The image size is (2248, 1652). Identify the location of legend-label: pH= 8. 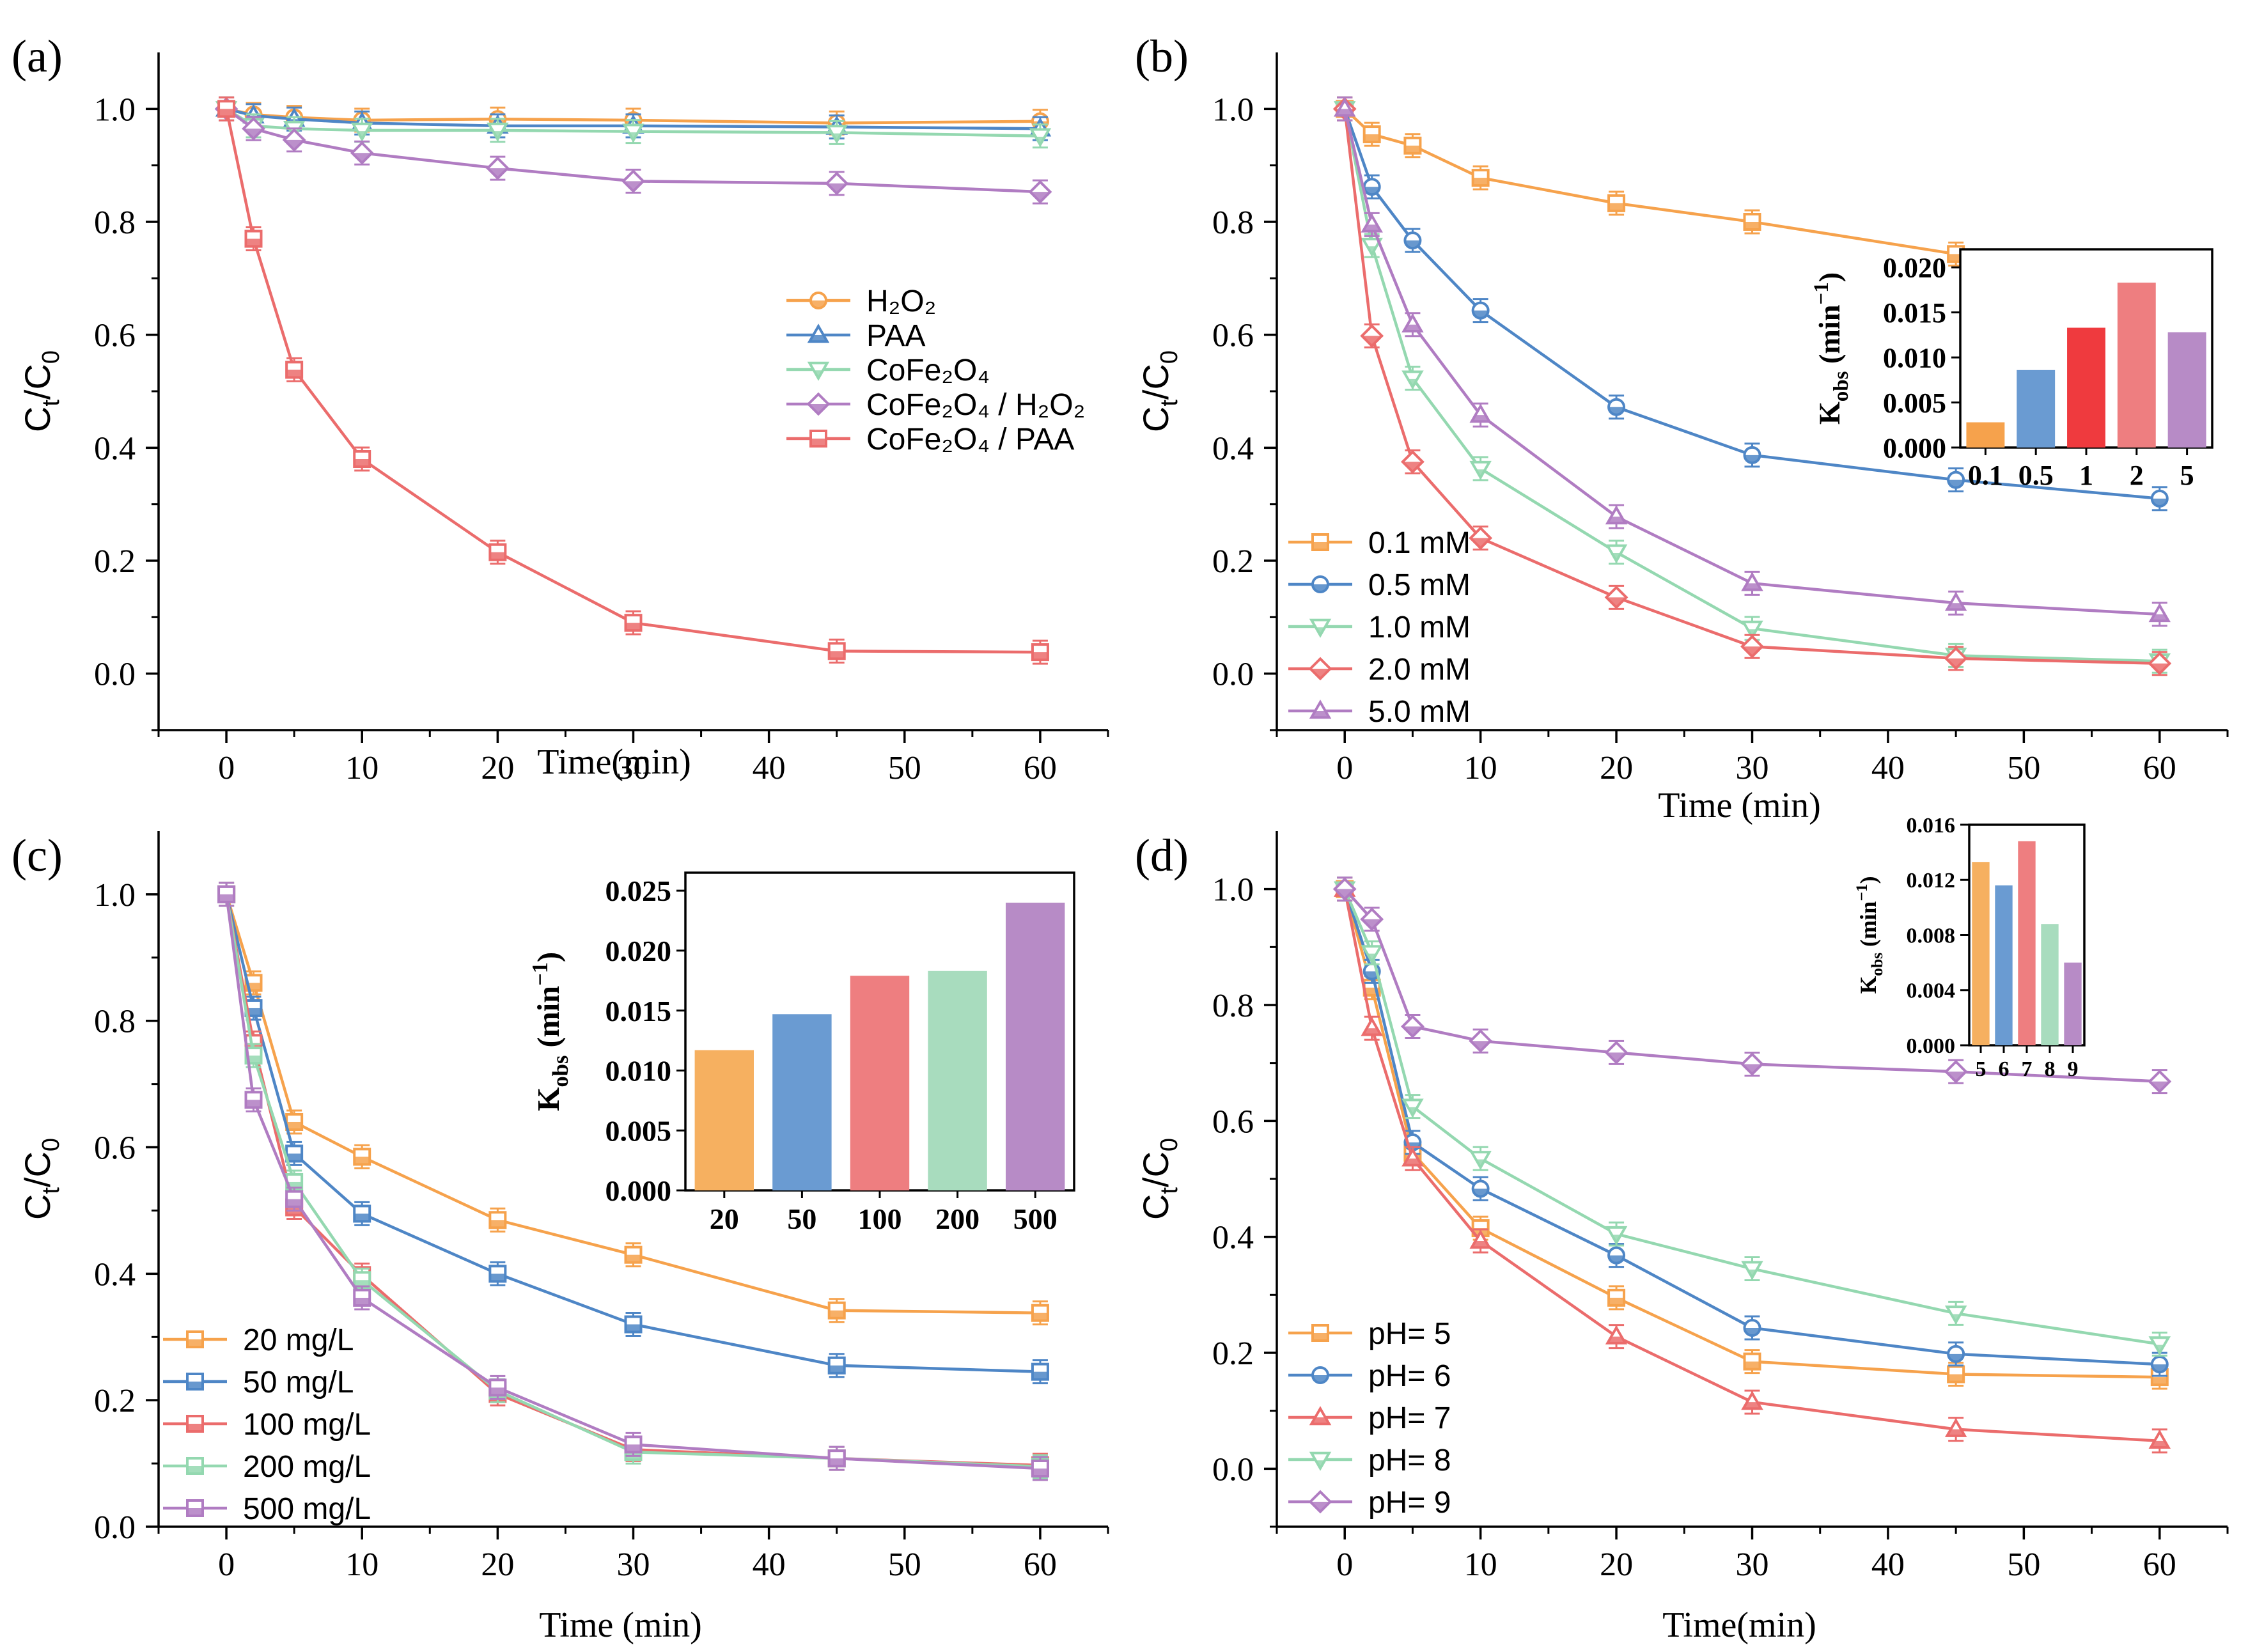
(1410, 1461).